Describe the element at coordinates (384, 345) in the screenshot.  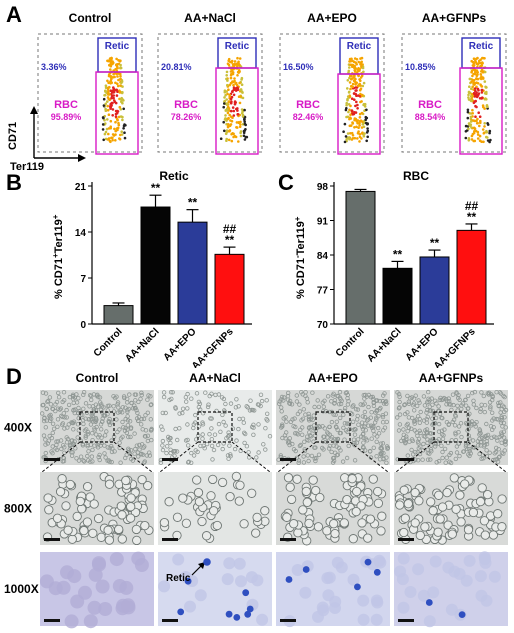
I see `x-tick-label: AA+NaCl` at that location.